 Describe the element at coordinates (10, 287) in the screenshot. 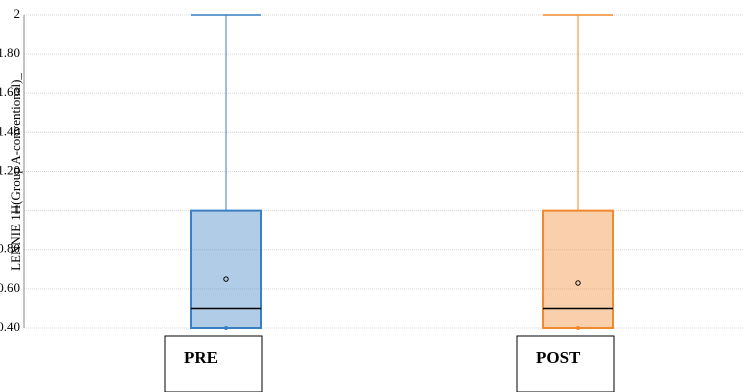

I see `y-tick-label: 0.60` at that location.